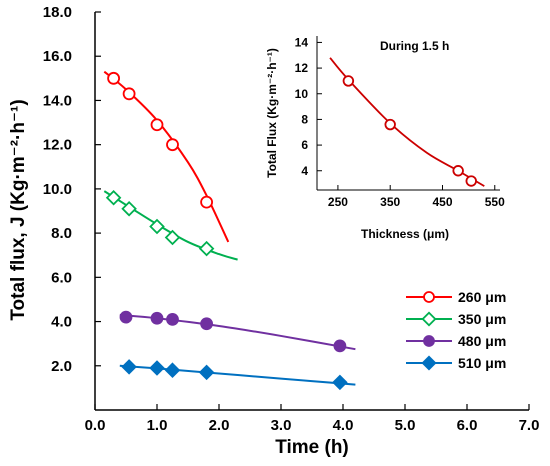 This screenshot has height=466, width=550. I want to click on legend-label: 480 μm, so click(482, 341).